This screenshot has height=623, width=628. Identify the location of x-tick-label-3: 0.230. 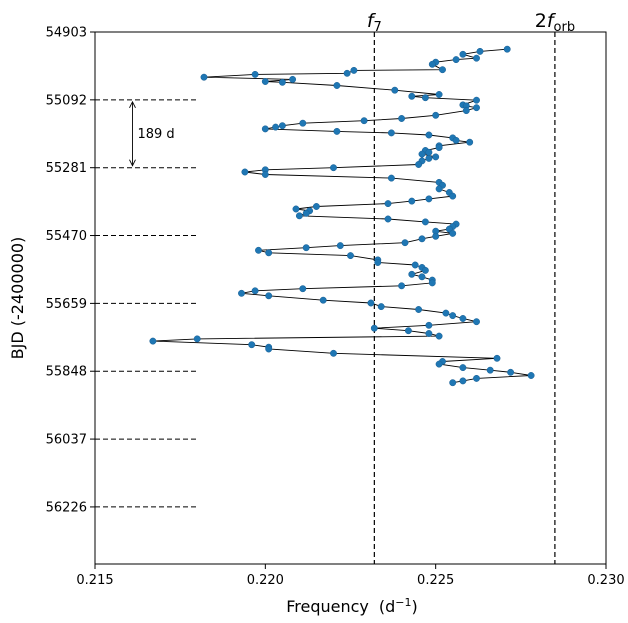
(605, 580).